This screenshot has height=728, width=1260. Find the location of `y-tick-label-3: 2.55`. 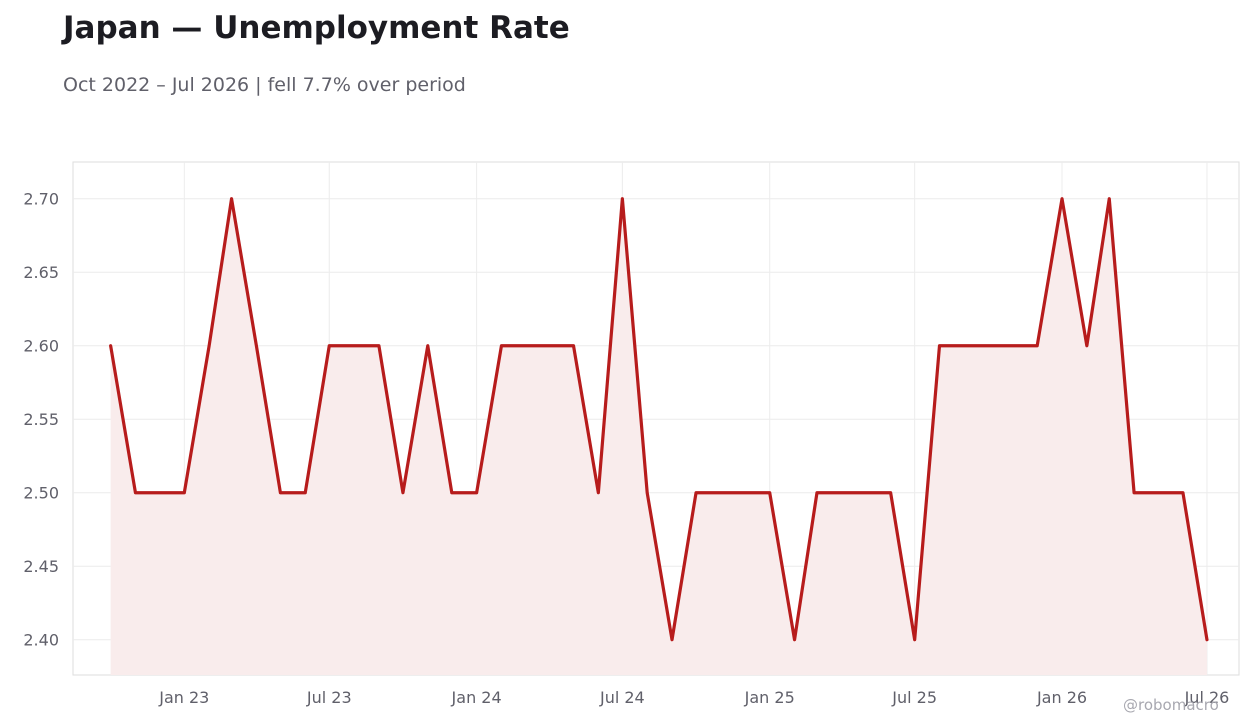

y-tick-label-3: 2.55 is located at coordinates (41, 419).